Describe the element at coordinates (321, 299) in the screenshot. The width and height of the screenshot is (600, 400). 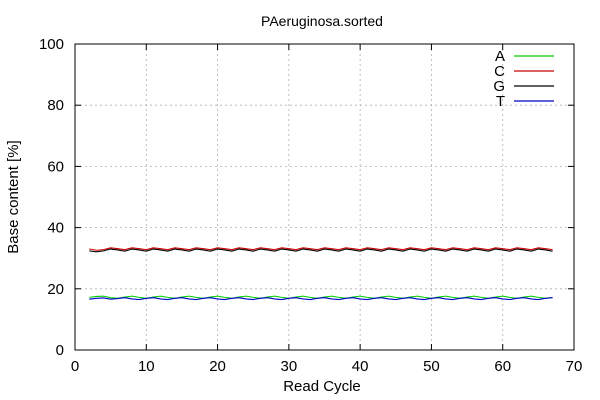
I see `series-line-T` at that location.